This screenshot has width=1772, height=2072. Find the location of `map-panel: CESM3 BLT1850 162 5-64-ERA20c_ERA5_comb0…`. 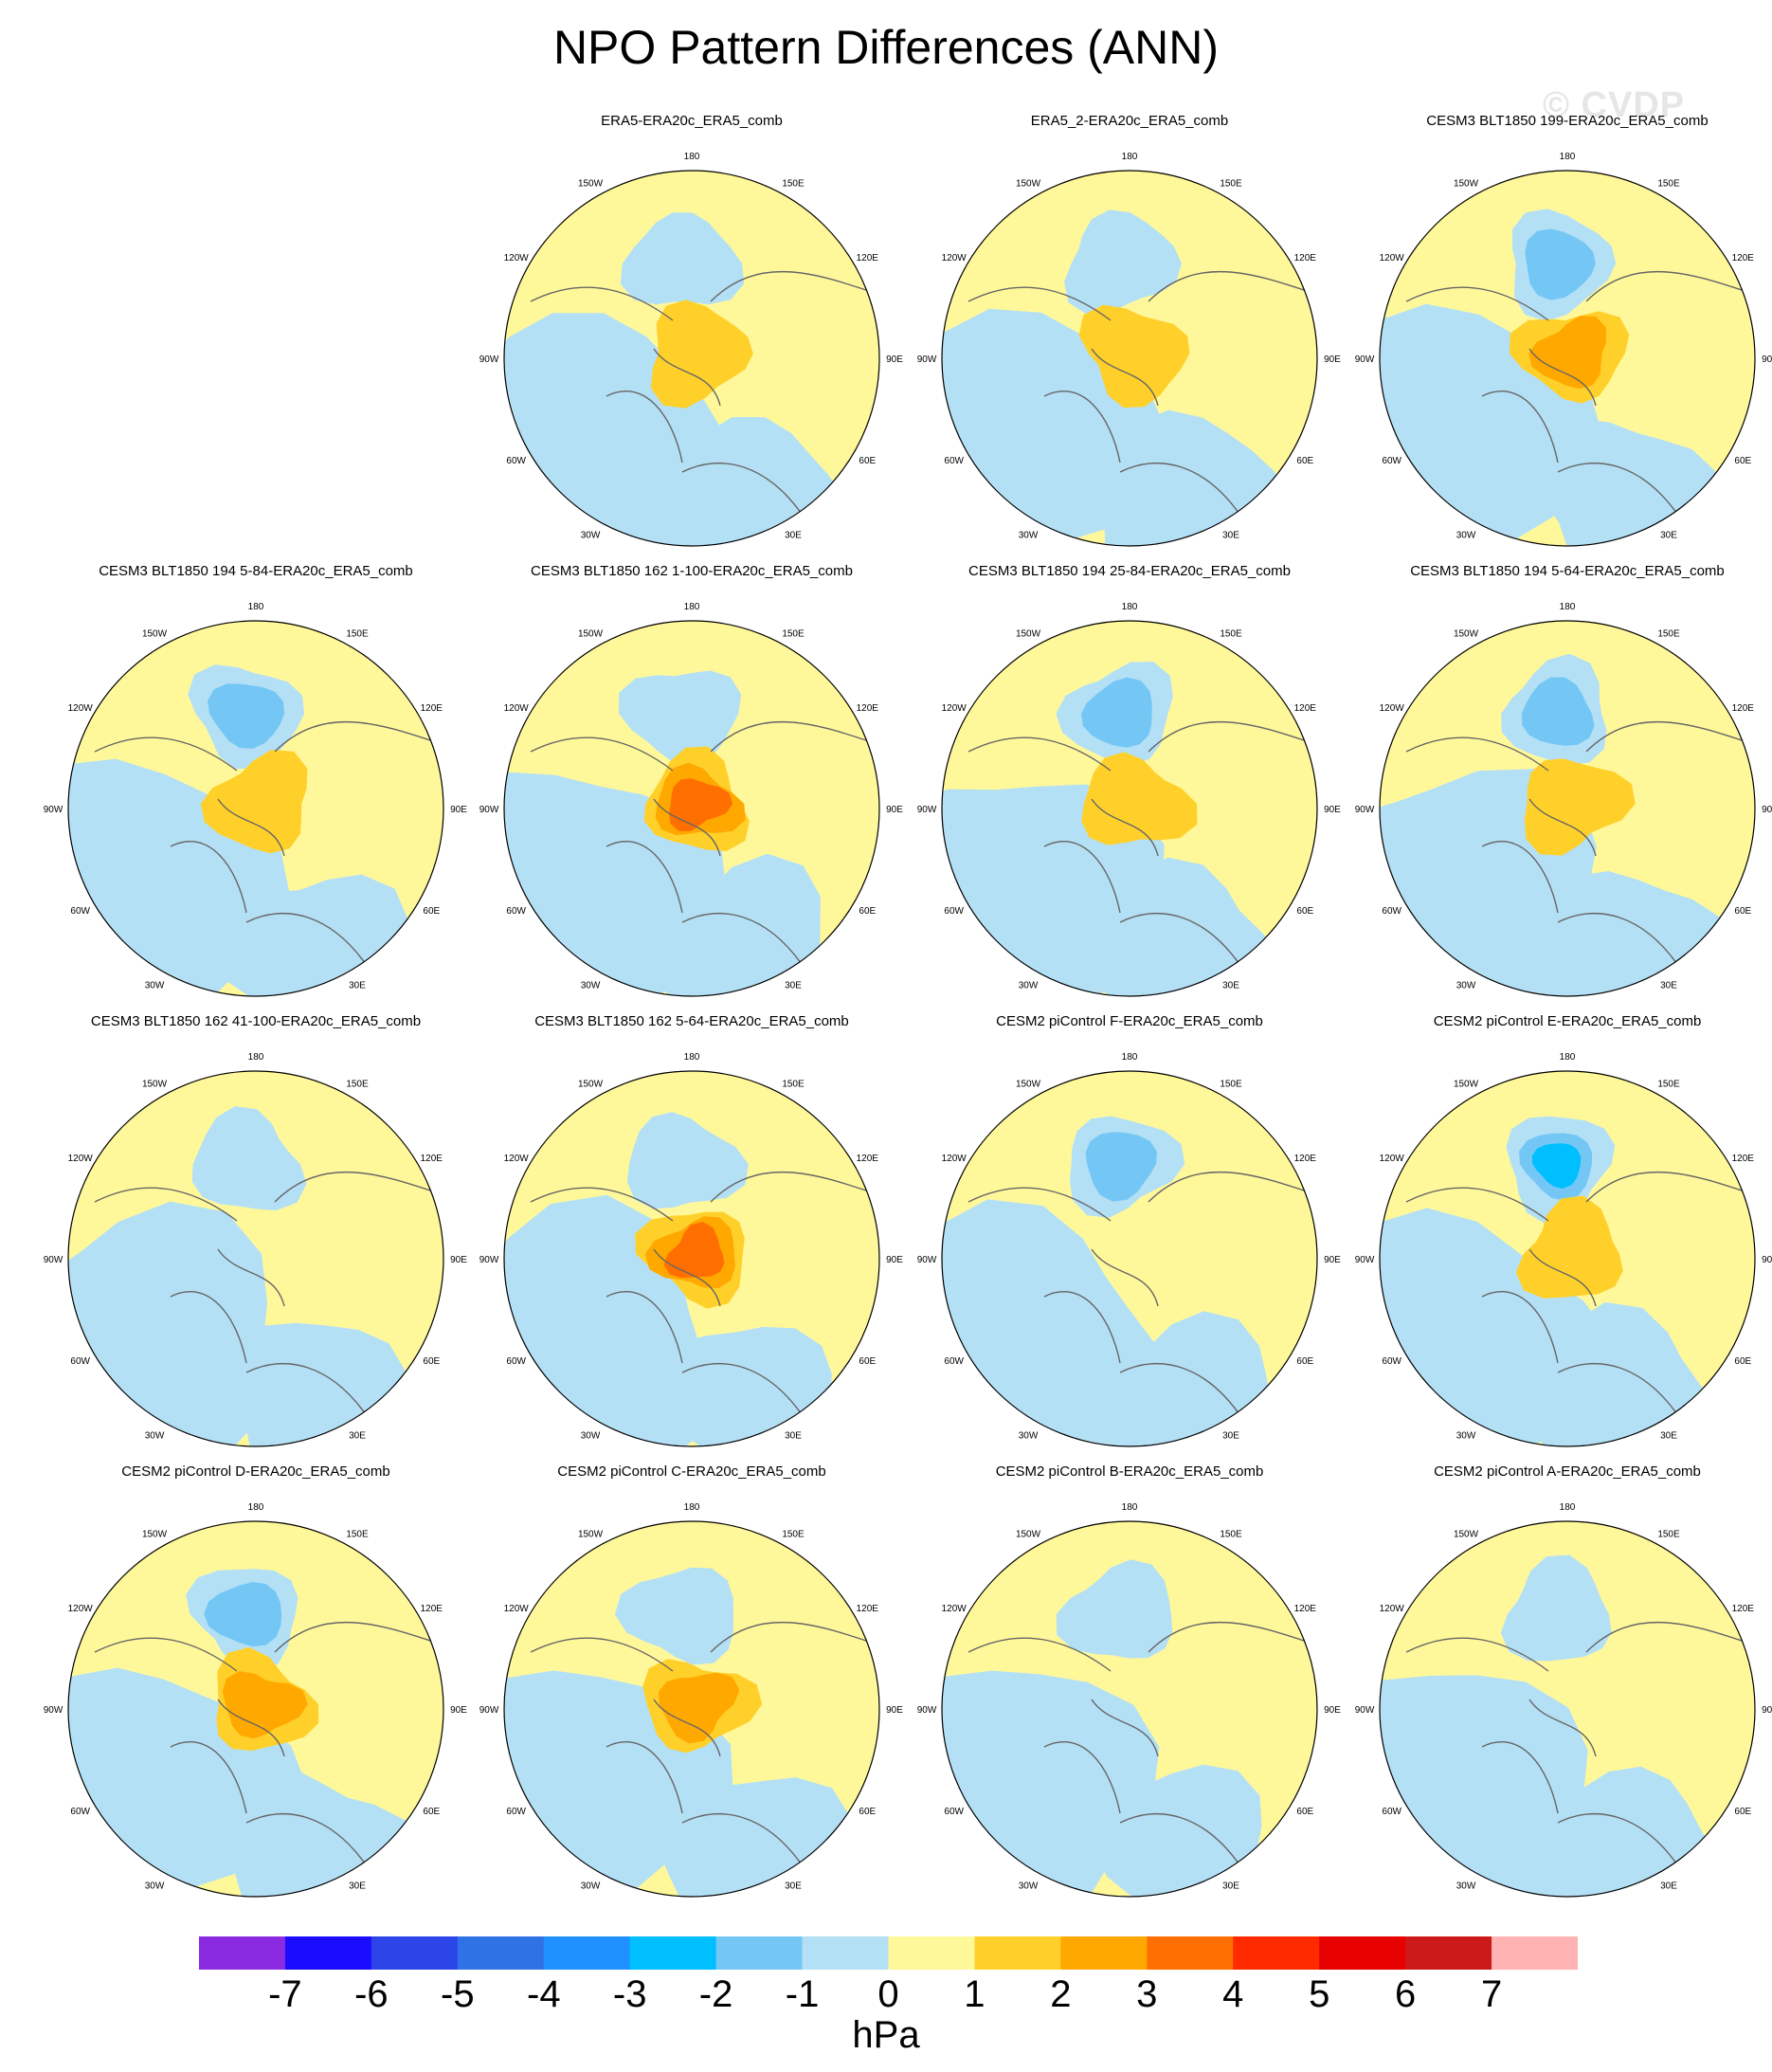

map-panel: CESM3 BLT1850 162 5-64-ERA20c_ERA5_comb0… is located at coordinates (692, 1235).